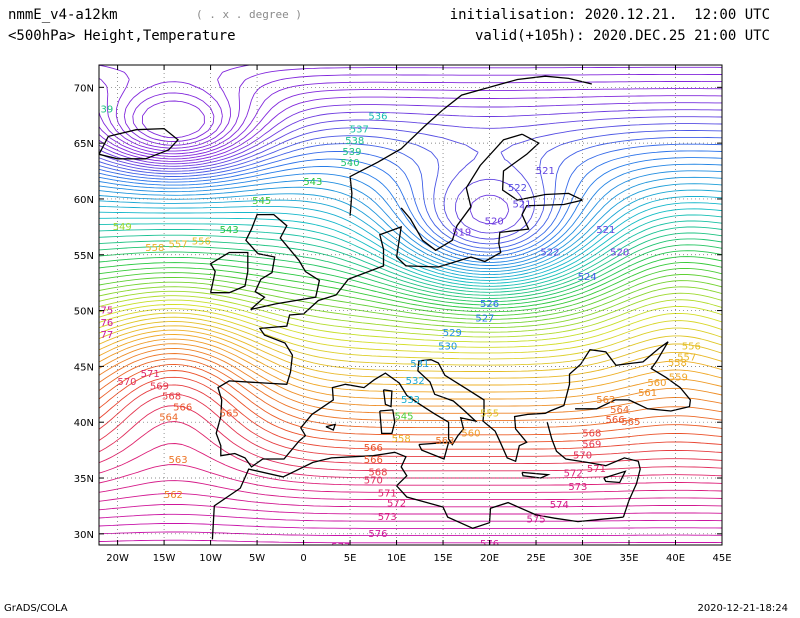  What do you see at coordinates (122, 227) in the screenshot?
I see `contour-label: 549` at bounding box center [122, 227].